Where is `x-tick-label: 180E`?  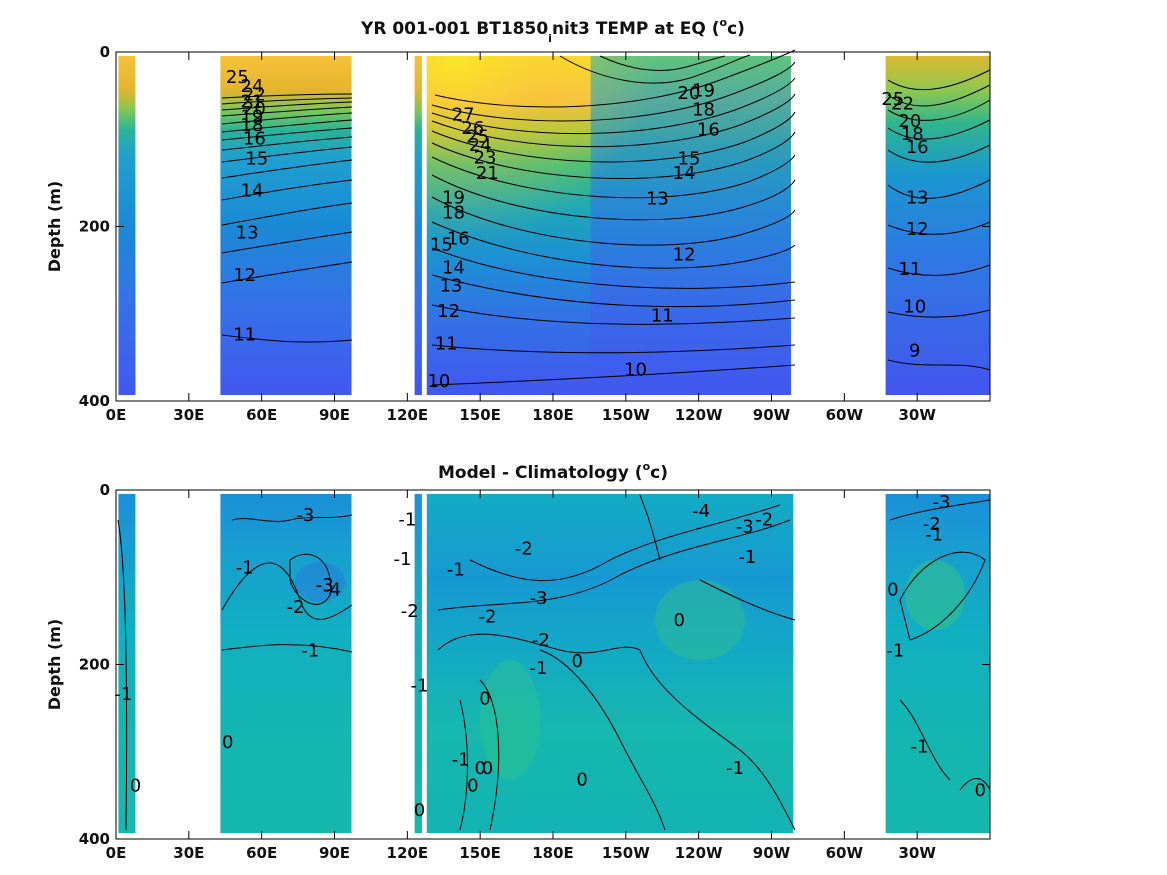 x-tick-label: 180E is located at coordinates (553, 853).